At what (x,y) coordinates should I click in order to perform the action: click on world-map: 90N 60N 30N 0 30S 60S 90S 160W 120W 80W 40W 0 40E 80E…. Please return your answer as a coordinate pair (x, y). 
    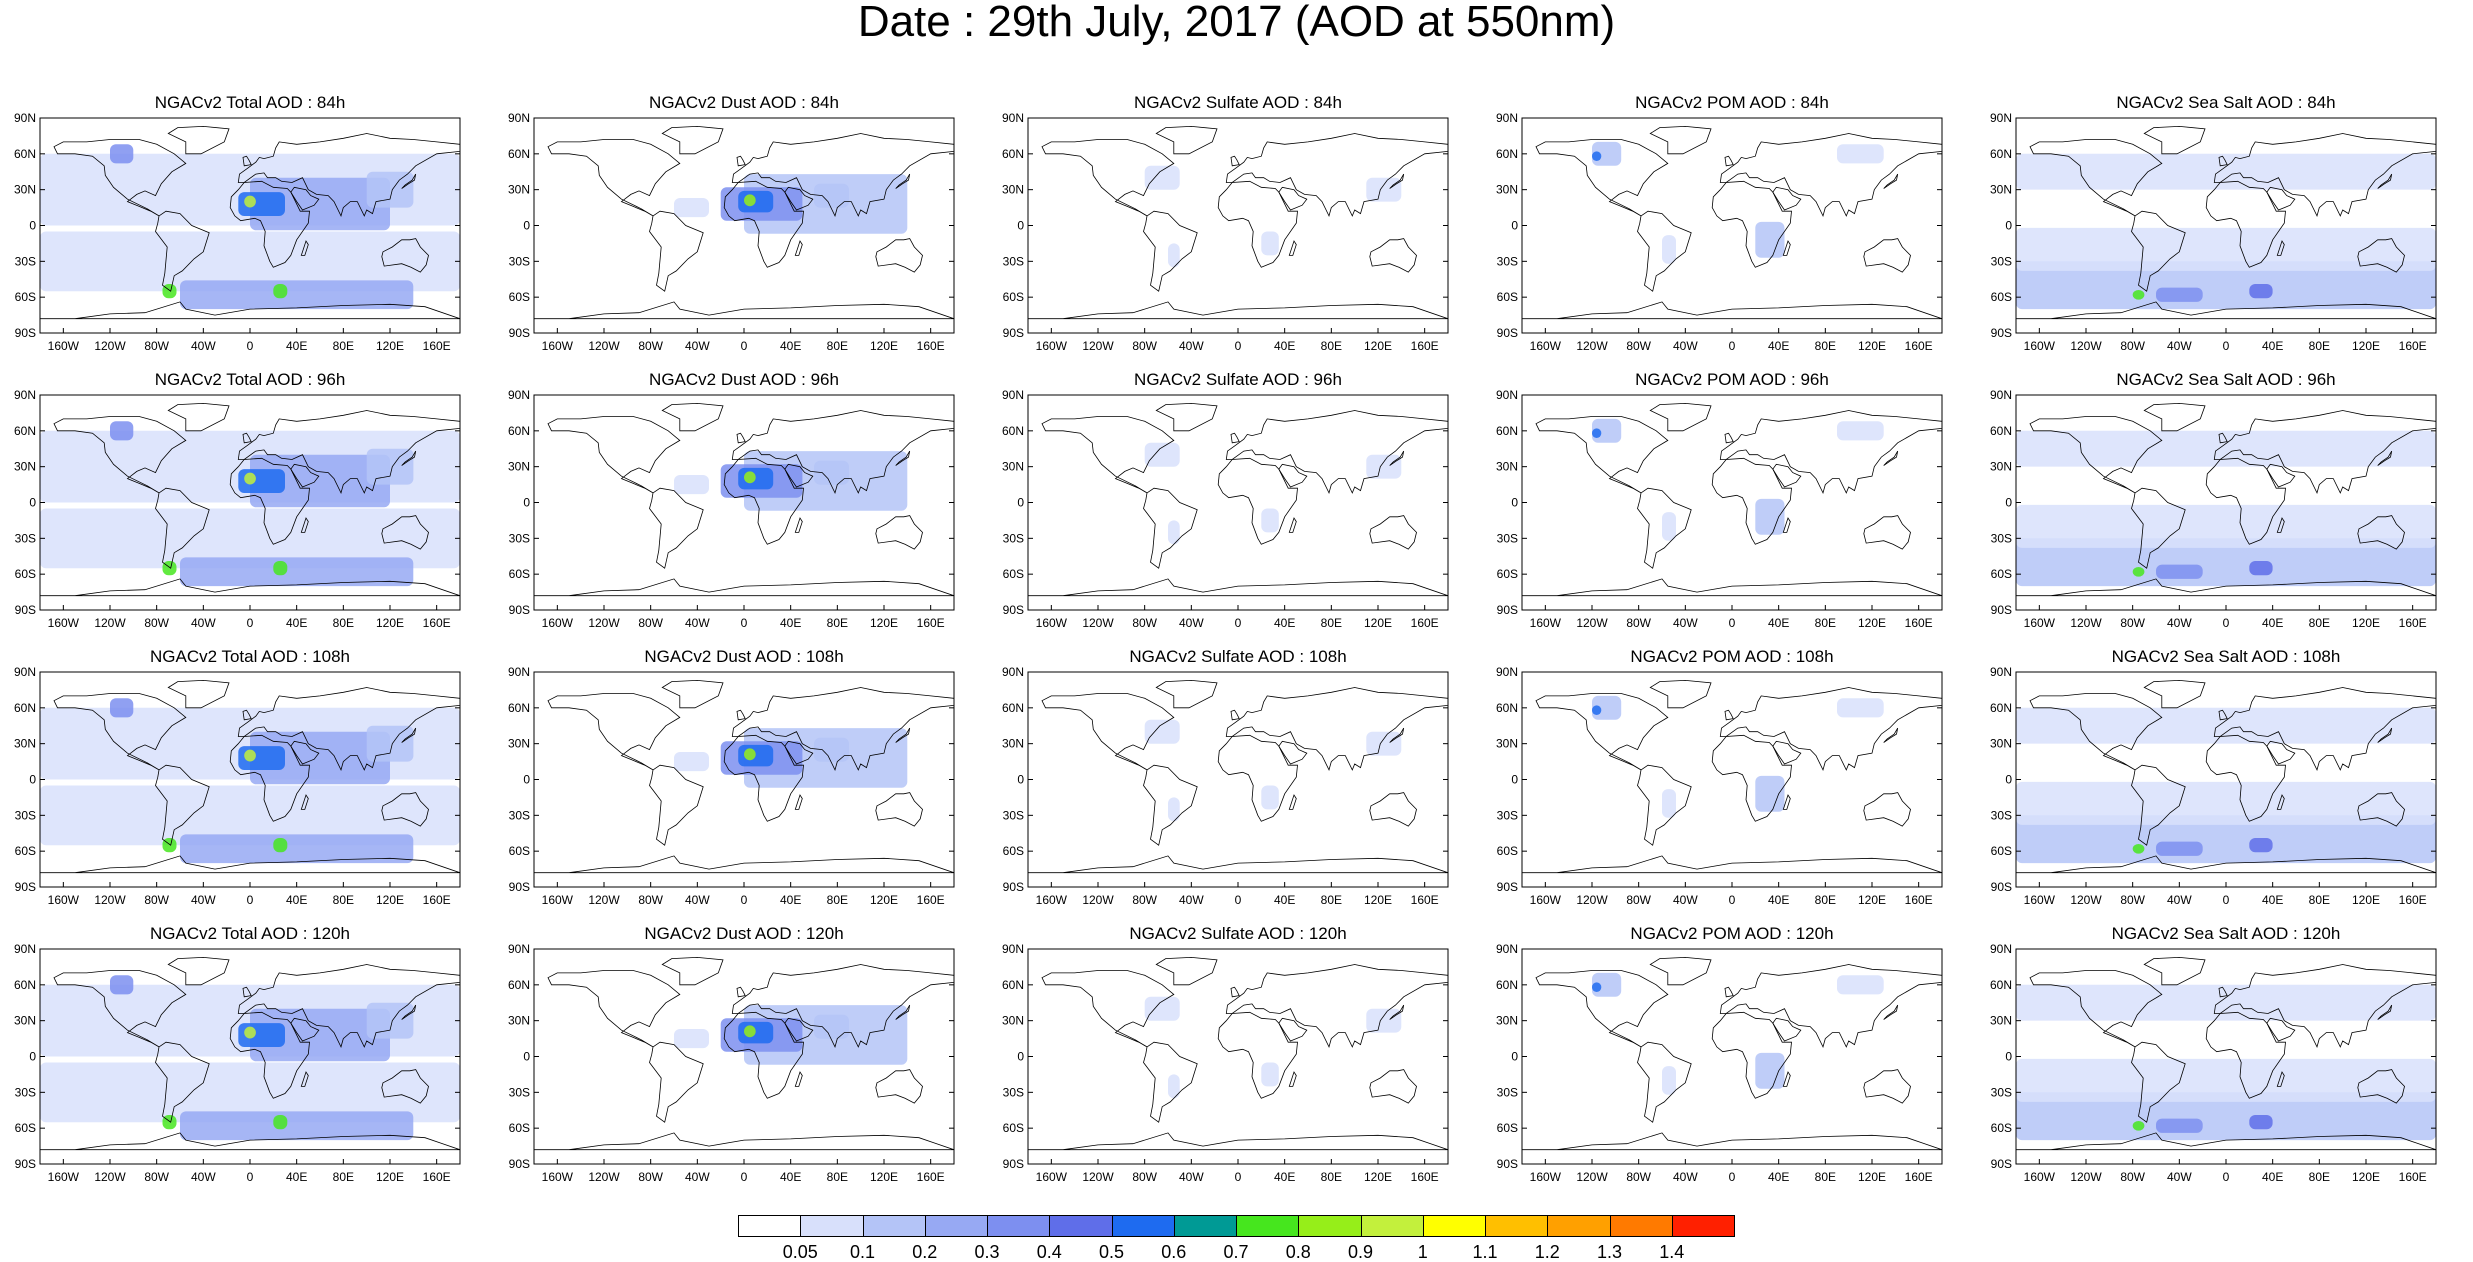
    Looking at the image, I should click on (237, 509).